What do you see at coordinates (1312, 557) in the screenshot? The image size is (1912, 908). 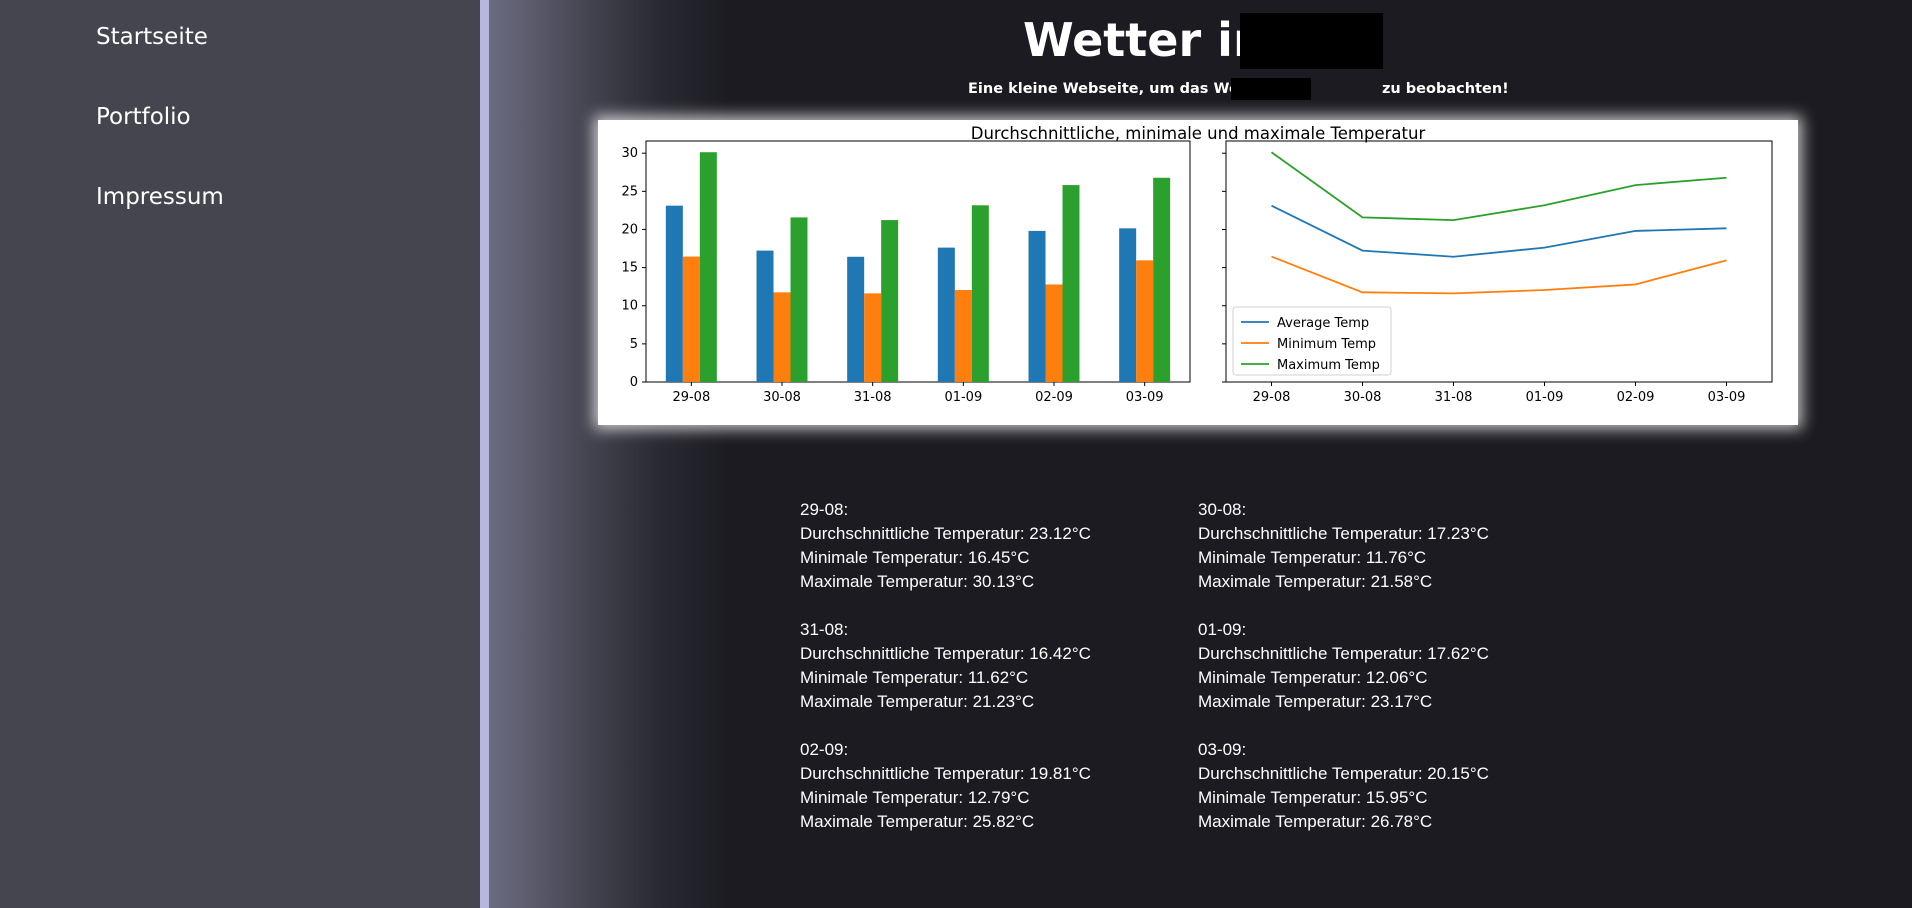 I see `day-minimum-temp: Minimale Temperatur: 11.76°C` at bounding box center [1312, 557].